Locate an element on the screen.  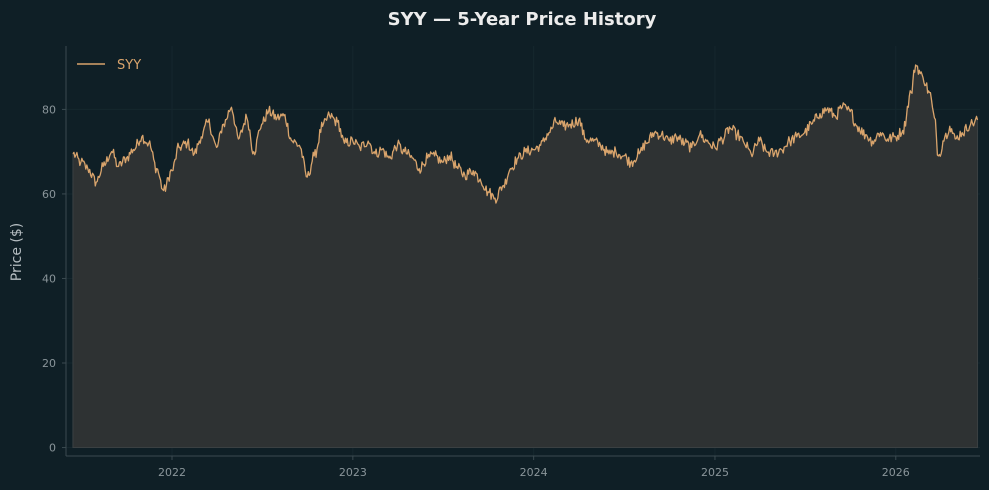
x-tick-label: 2026 is located at coordinates (896, 472).